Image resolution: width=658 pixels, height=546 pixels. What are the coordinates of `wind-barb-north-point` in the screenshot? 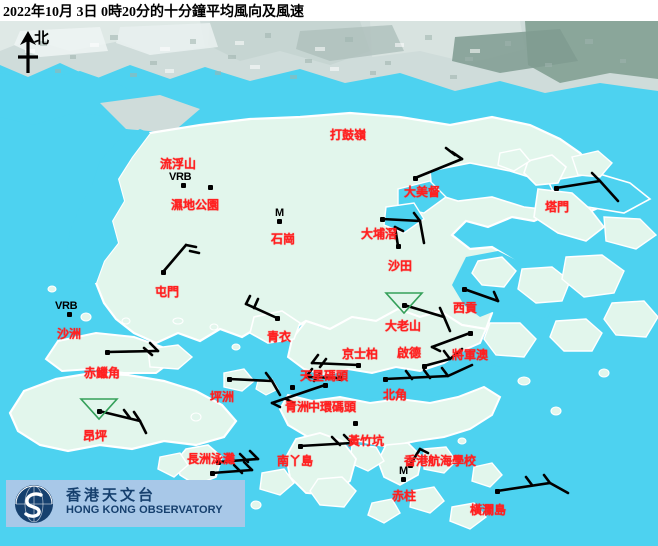 It's located at (428, 372).